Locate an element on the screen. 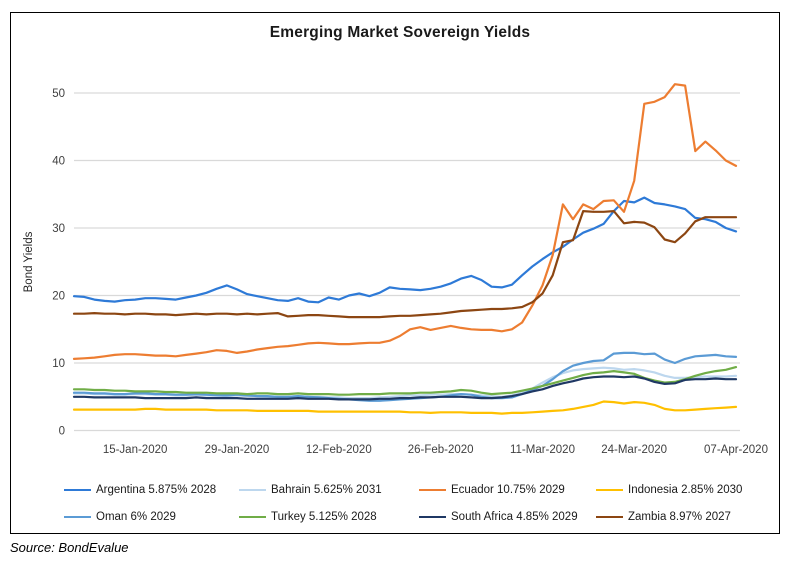 The image size is (800, 566). chart-title: Emerging Market Sovereign Yields is located at coordinates (400, 32).